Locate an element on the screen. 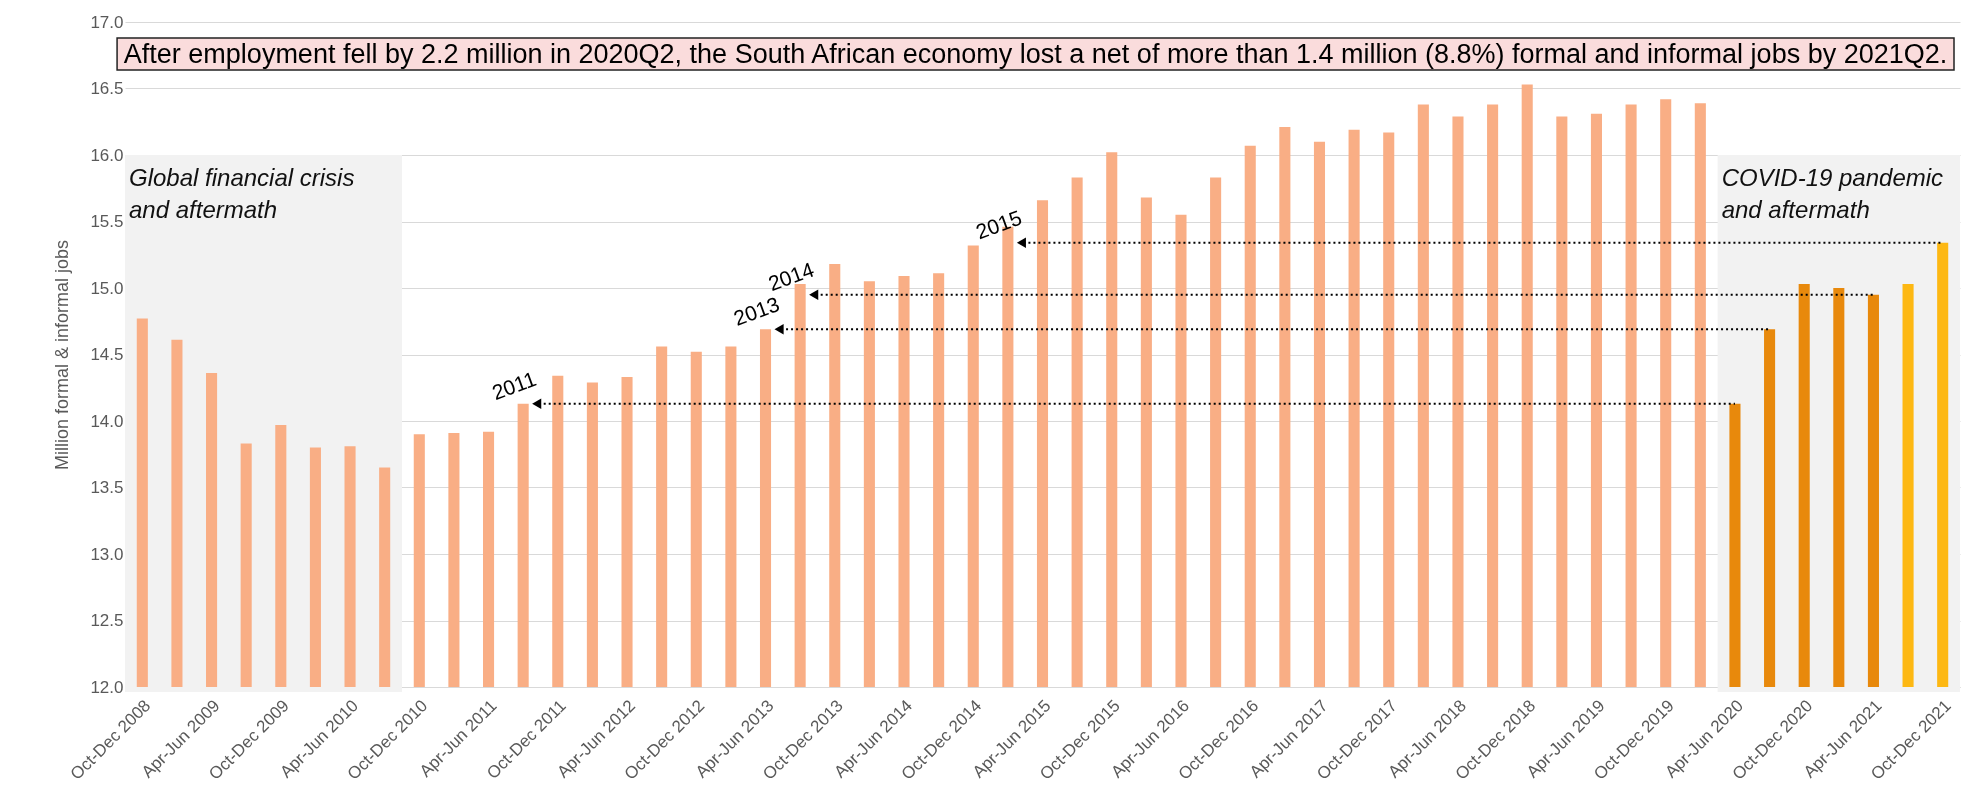  y-axis-title: Million formal & informal jobs is located at coordinates (62, 355).